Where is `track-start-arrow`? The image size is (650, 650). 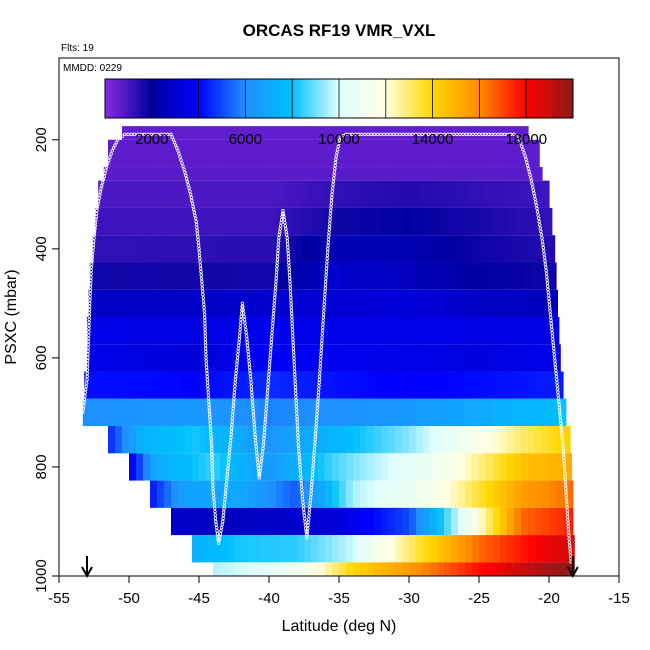 track-start-arrow is located at coordinates (87, 567).